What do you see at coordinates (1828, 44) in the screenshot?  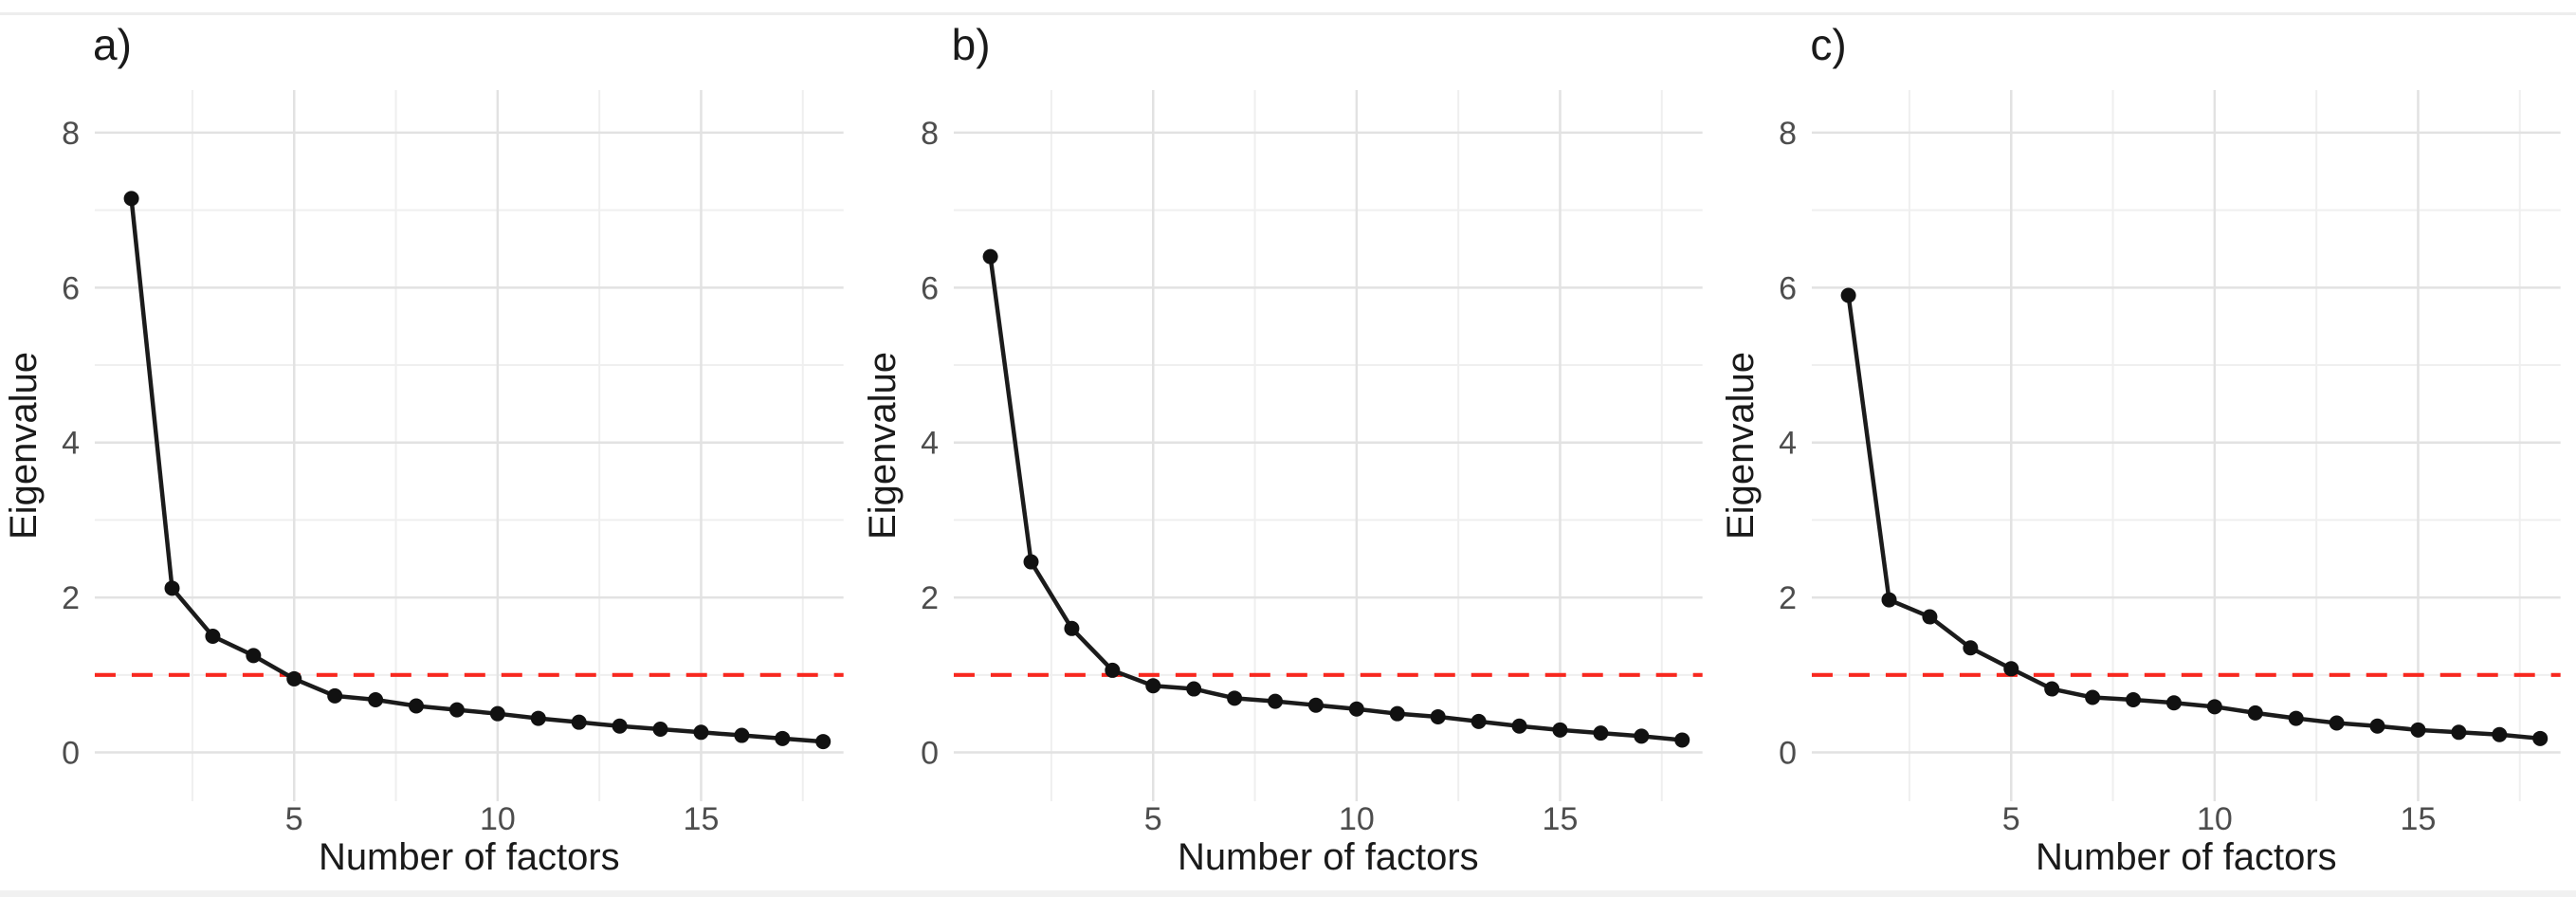 I see `panel-c-label: c)` at bounding box center [1828, 44].